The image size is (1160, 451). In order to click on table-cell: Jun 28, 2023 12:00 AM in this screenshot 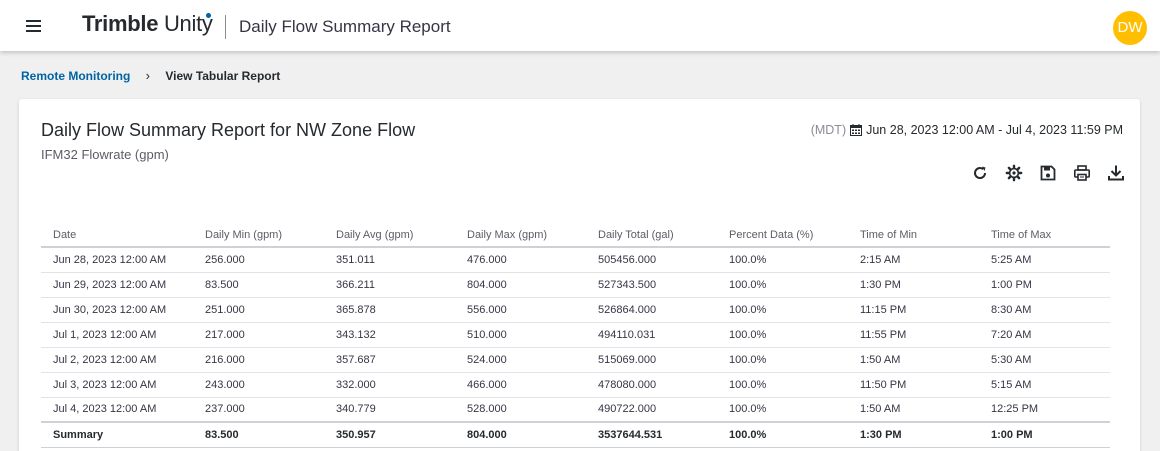, I will do `click(117, 260)`.